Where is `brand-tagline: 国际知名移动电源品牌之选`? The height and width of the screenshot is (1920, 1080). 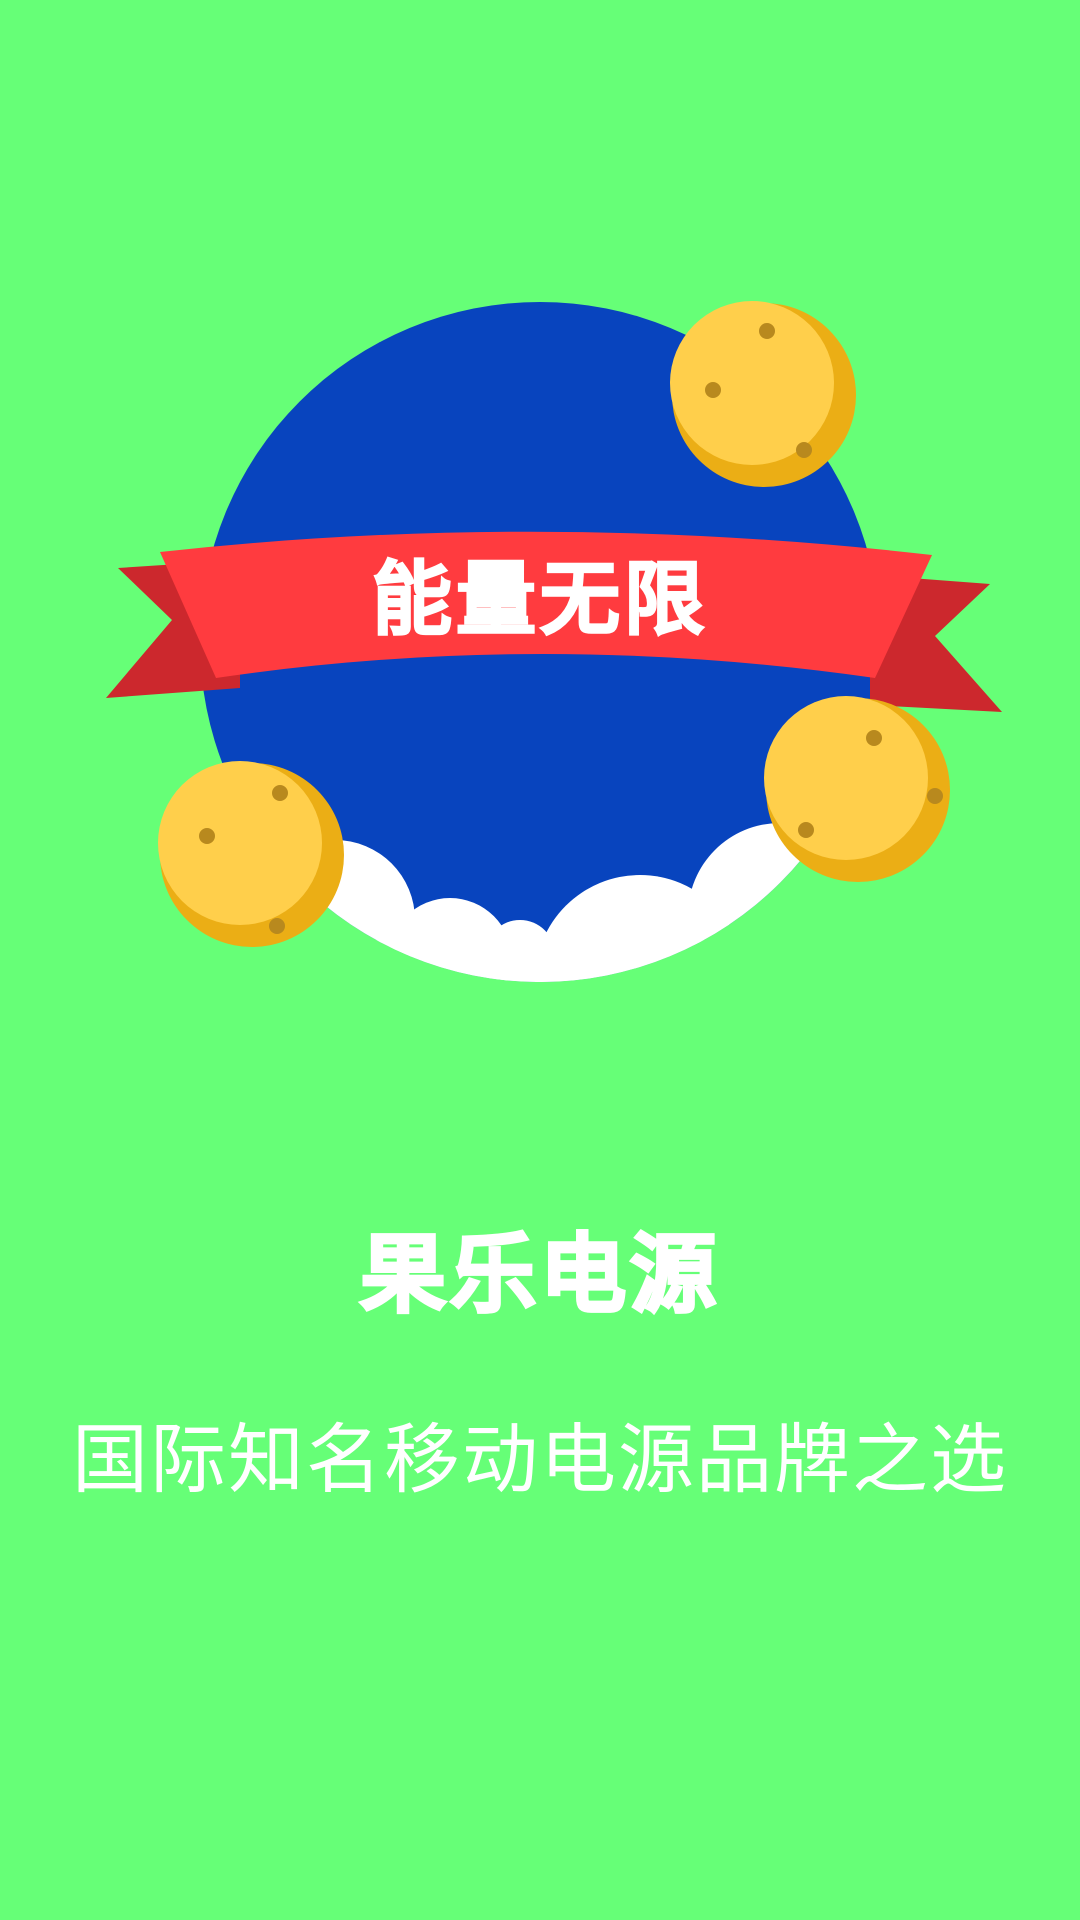 brand-tagline: 国际知名移动电源品牌之选 is located at coordinates (540, 1459).